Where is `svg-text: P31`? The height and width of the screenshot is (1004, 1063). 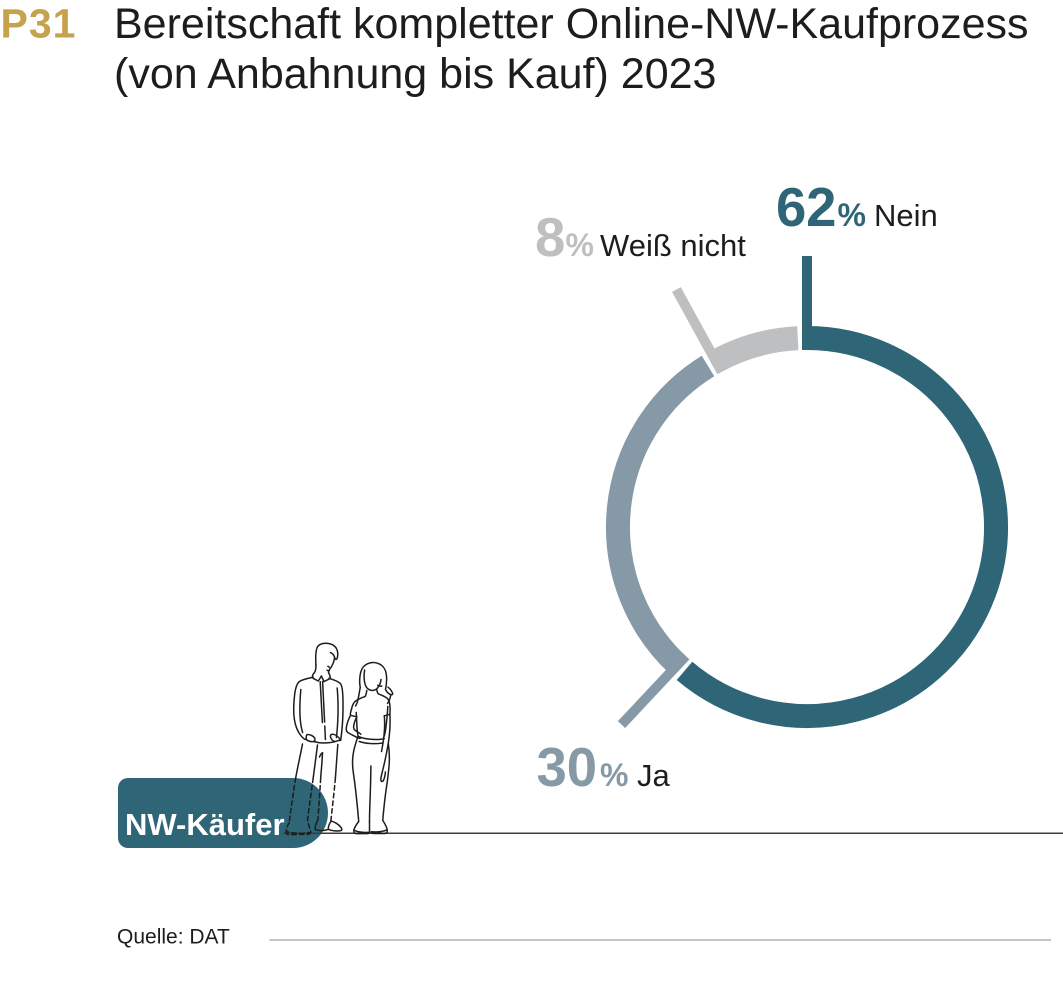 svg-text: P31 is located at coordinates (39, 24).